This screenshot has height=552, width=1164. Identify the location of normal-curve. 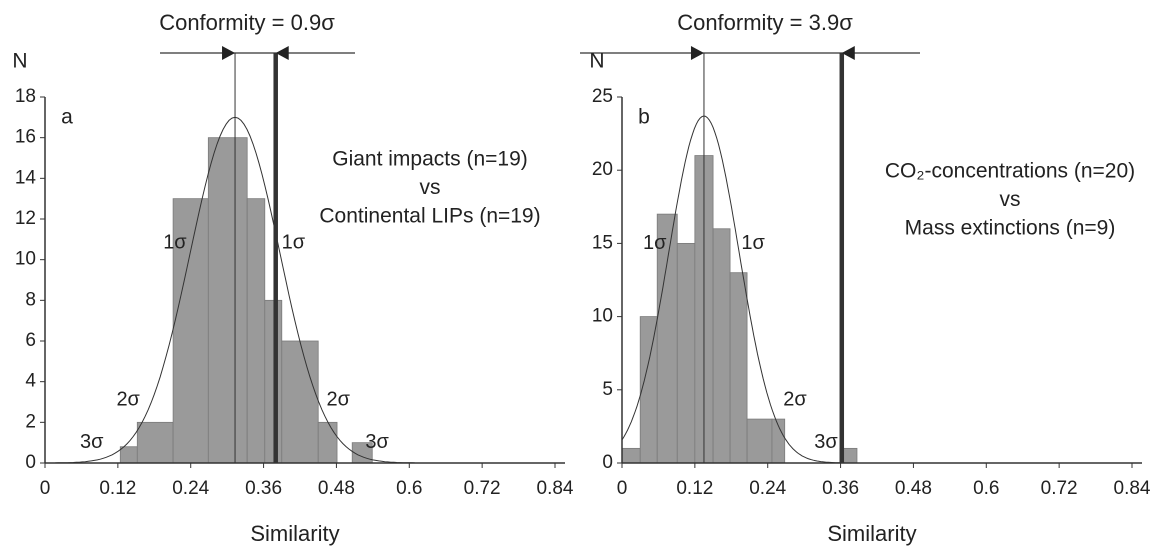
(733, 289).